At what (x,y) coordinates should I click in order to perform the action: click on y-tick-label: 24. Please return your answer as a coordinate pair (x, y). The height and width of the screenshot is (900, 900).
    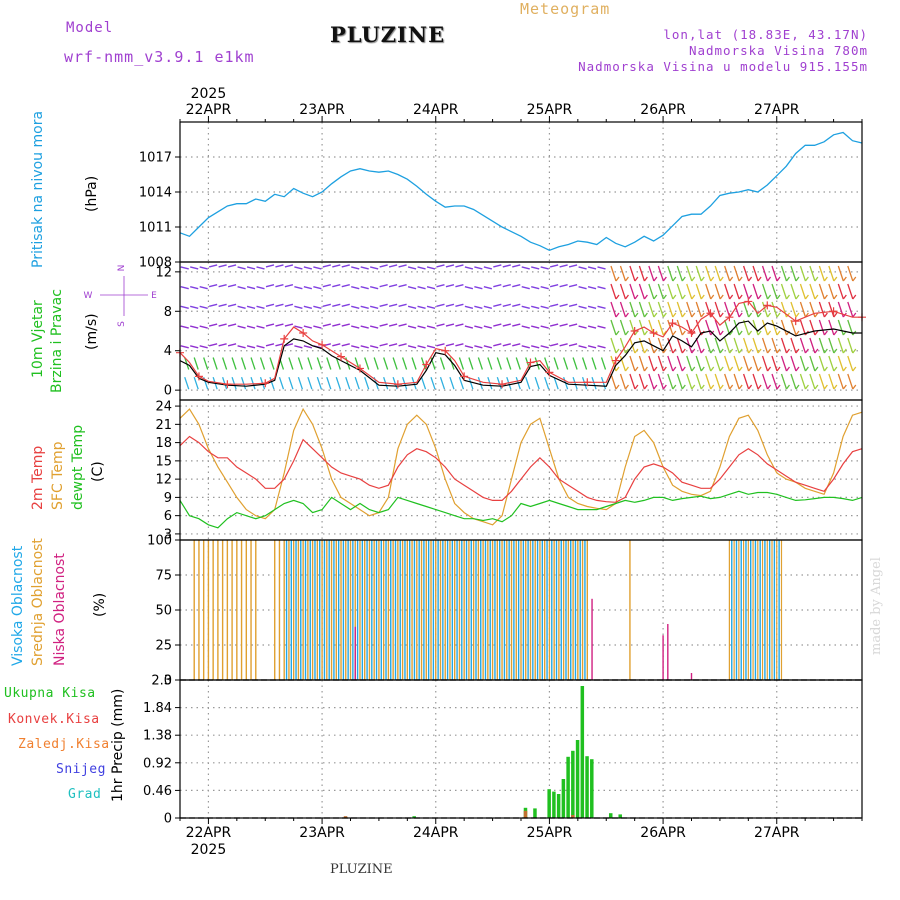
    Looking at the image, I should click on (163, 407).